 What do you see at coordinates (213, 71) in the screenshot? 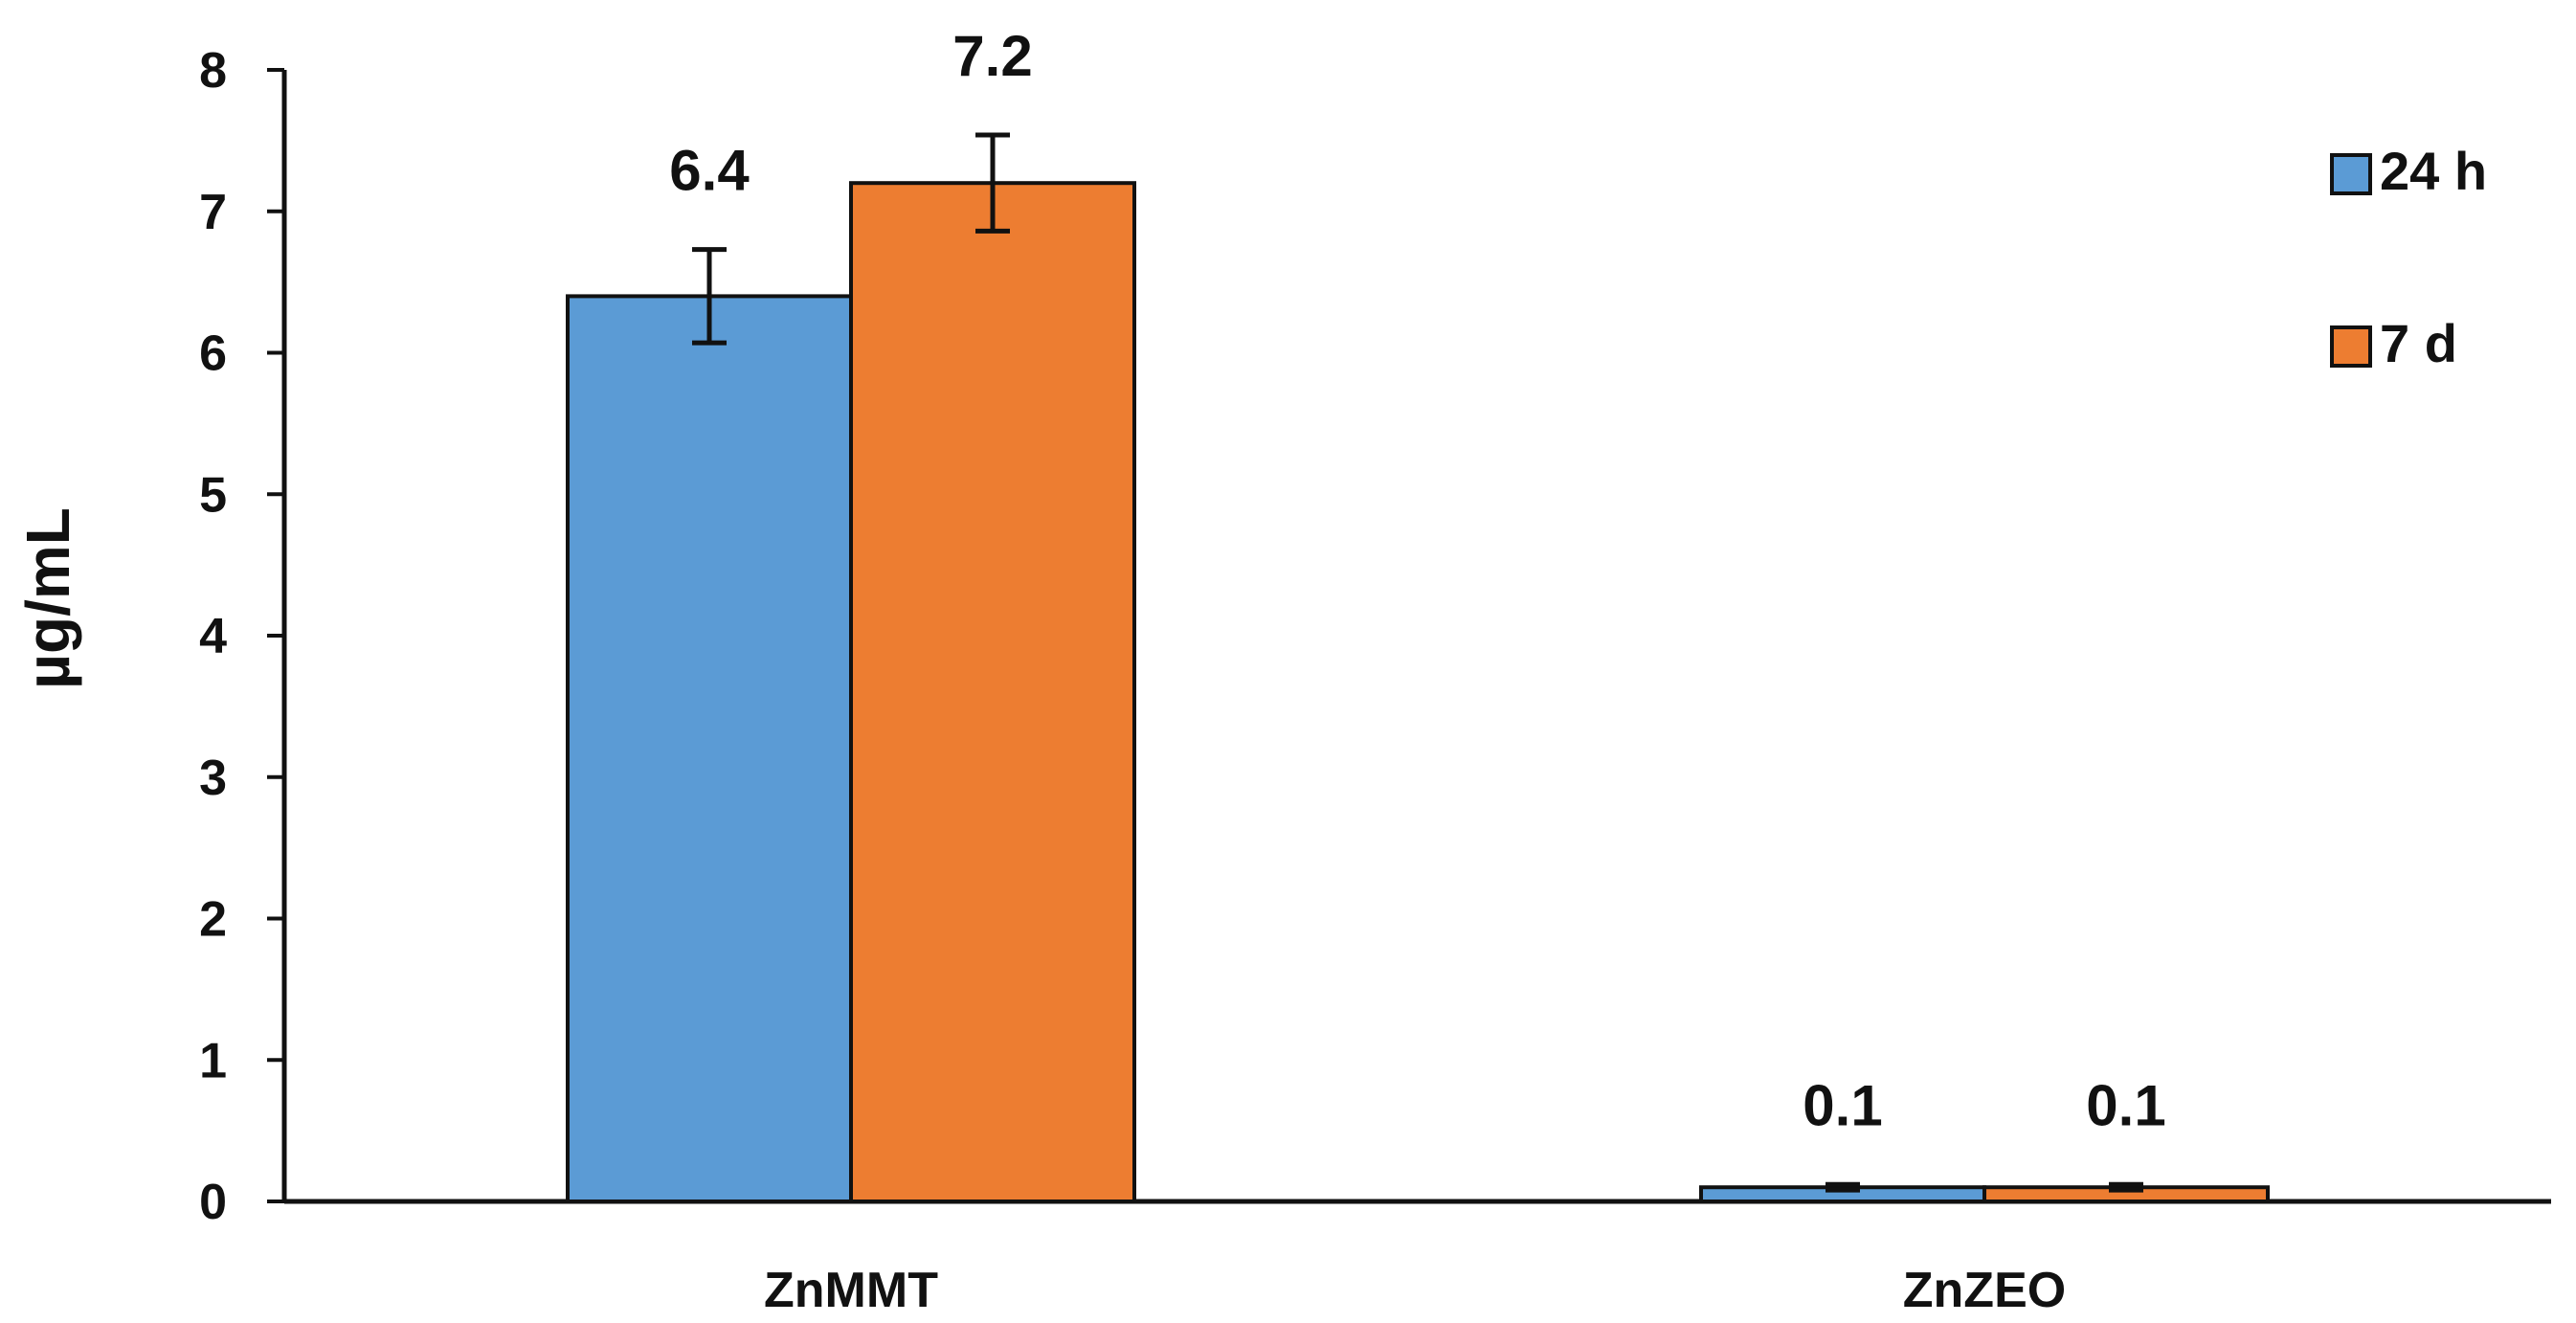
I see `y-tick-label: 8` at bounding box center [213, 71].